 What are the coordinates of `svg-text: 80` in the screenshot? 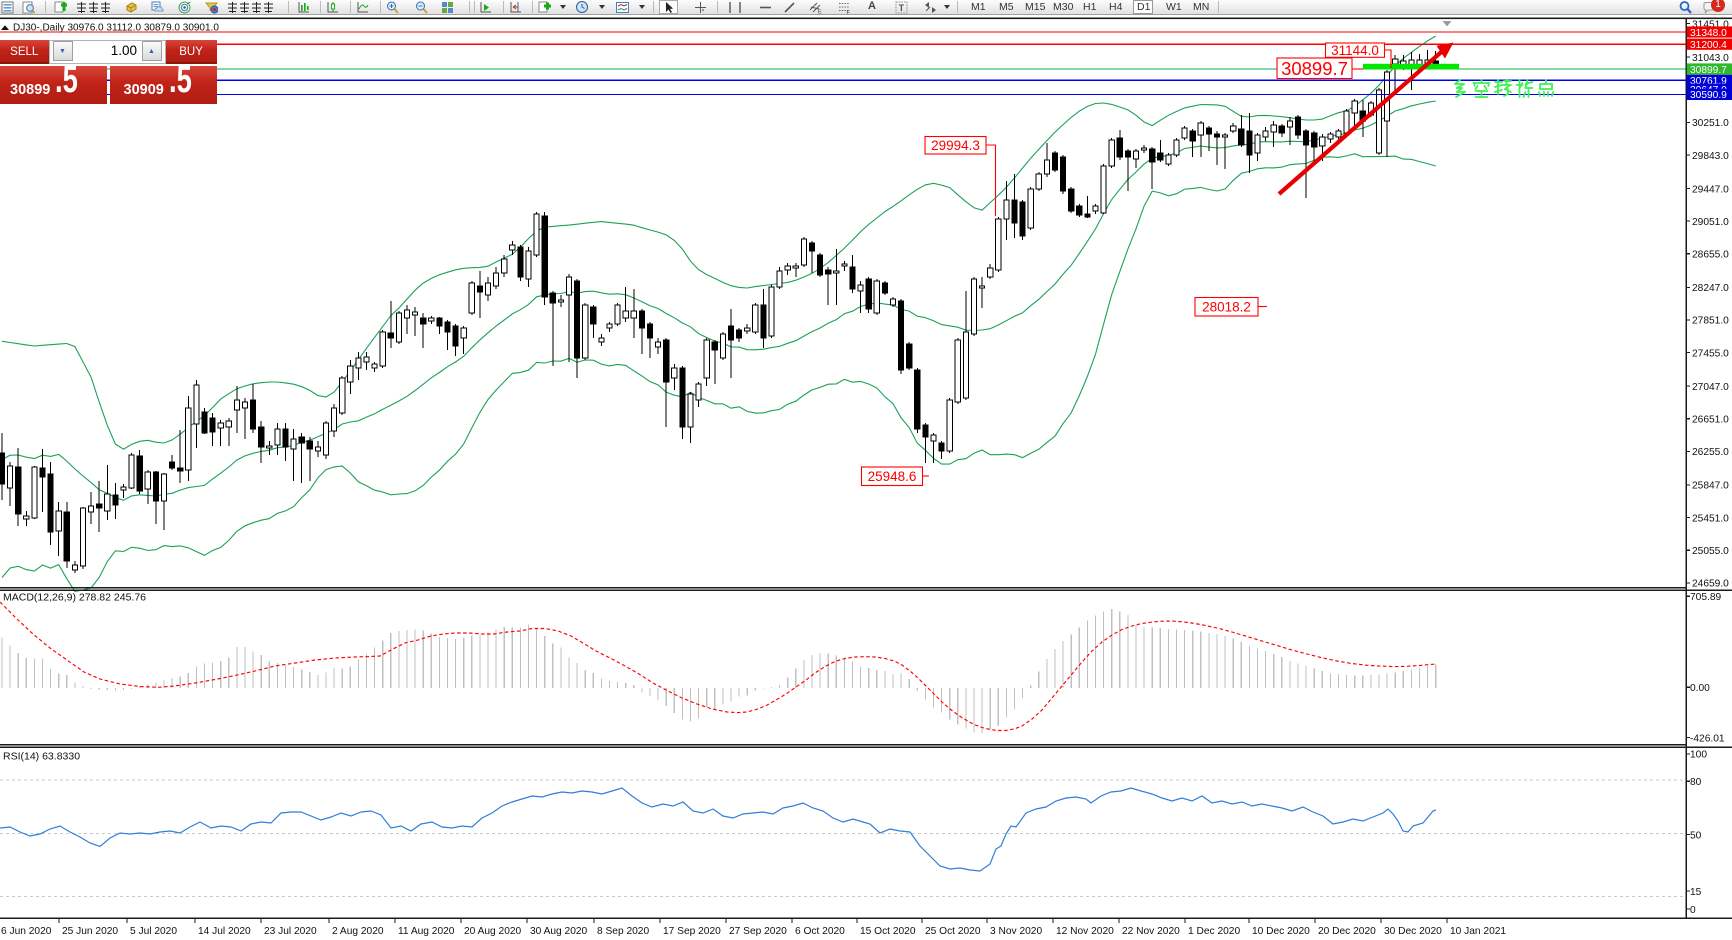 It's located at (1696, 782).